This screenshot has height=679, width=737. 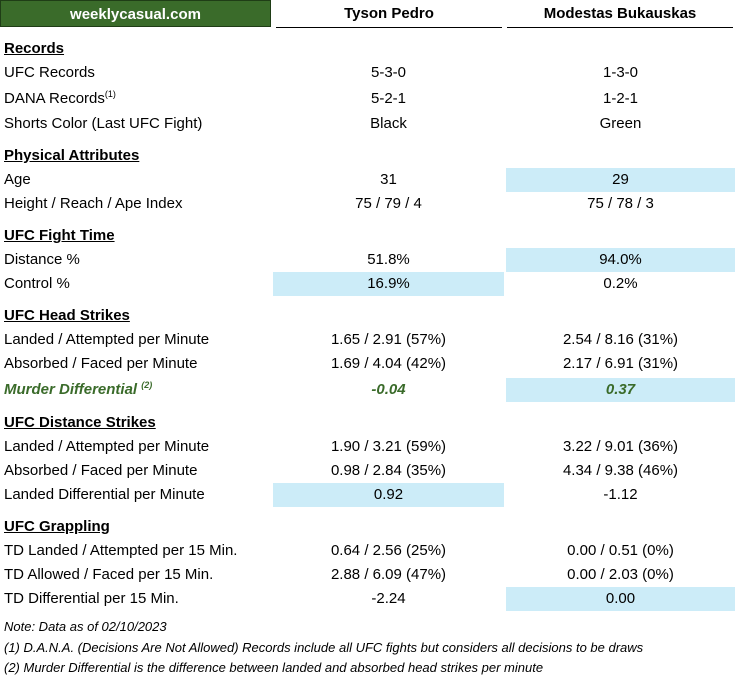 I want to click on fighter1-value-highlighted: 16.9%, so click(x=388, y=284).